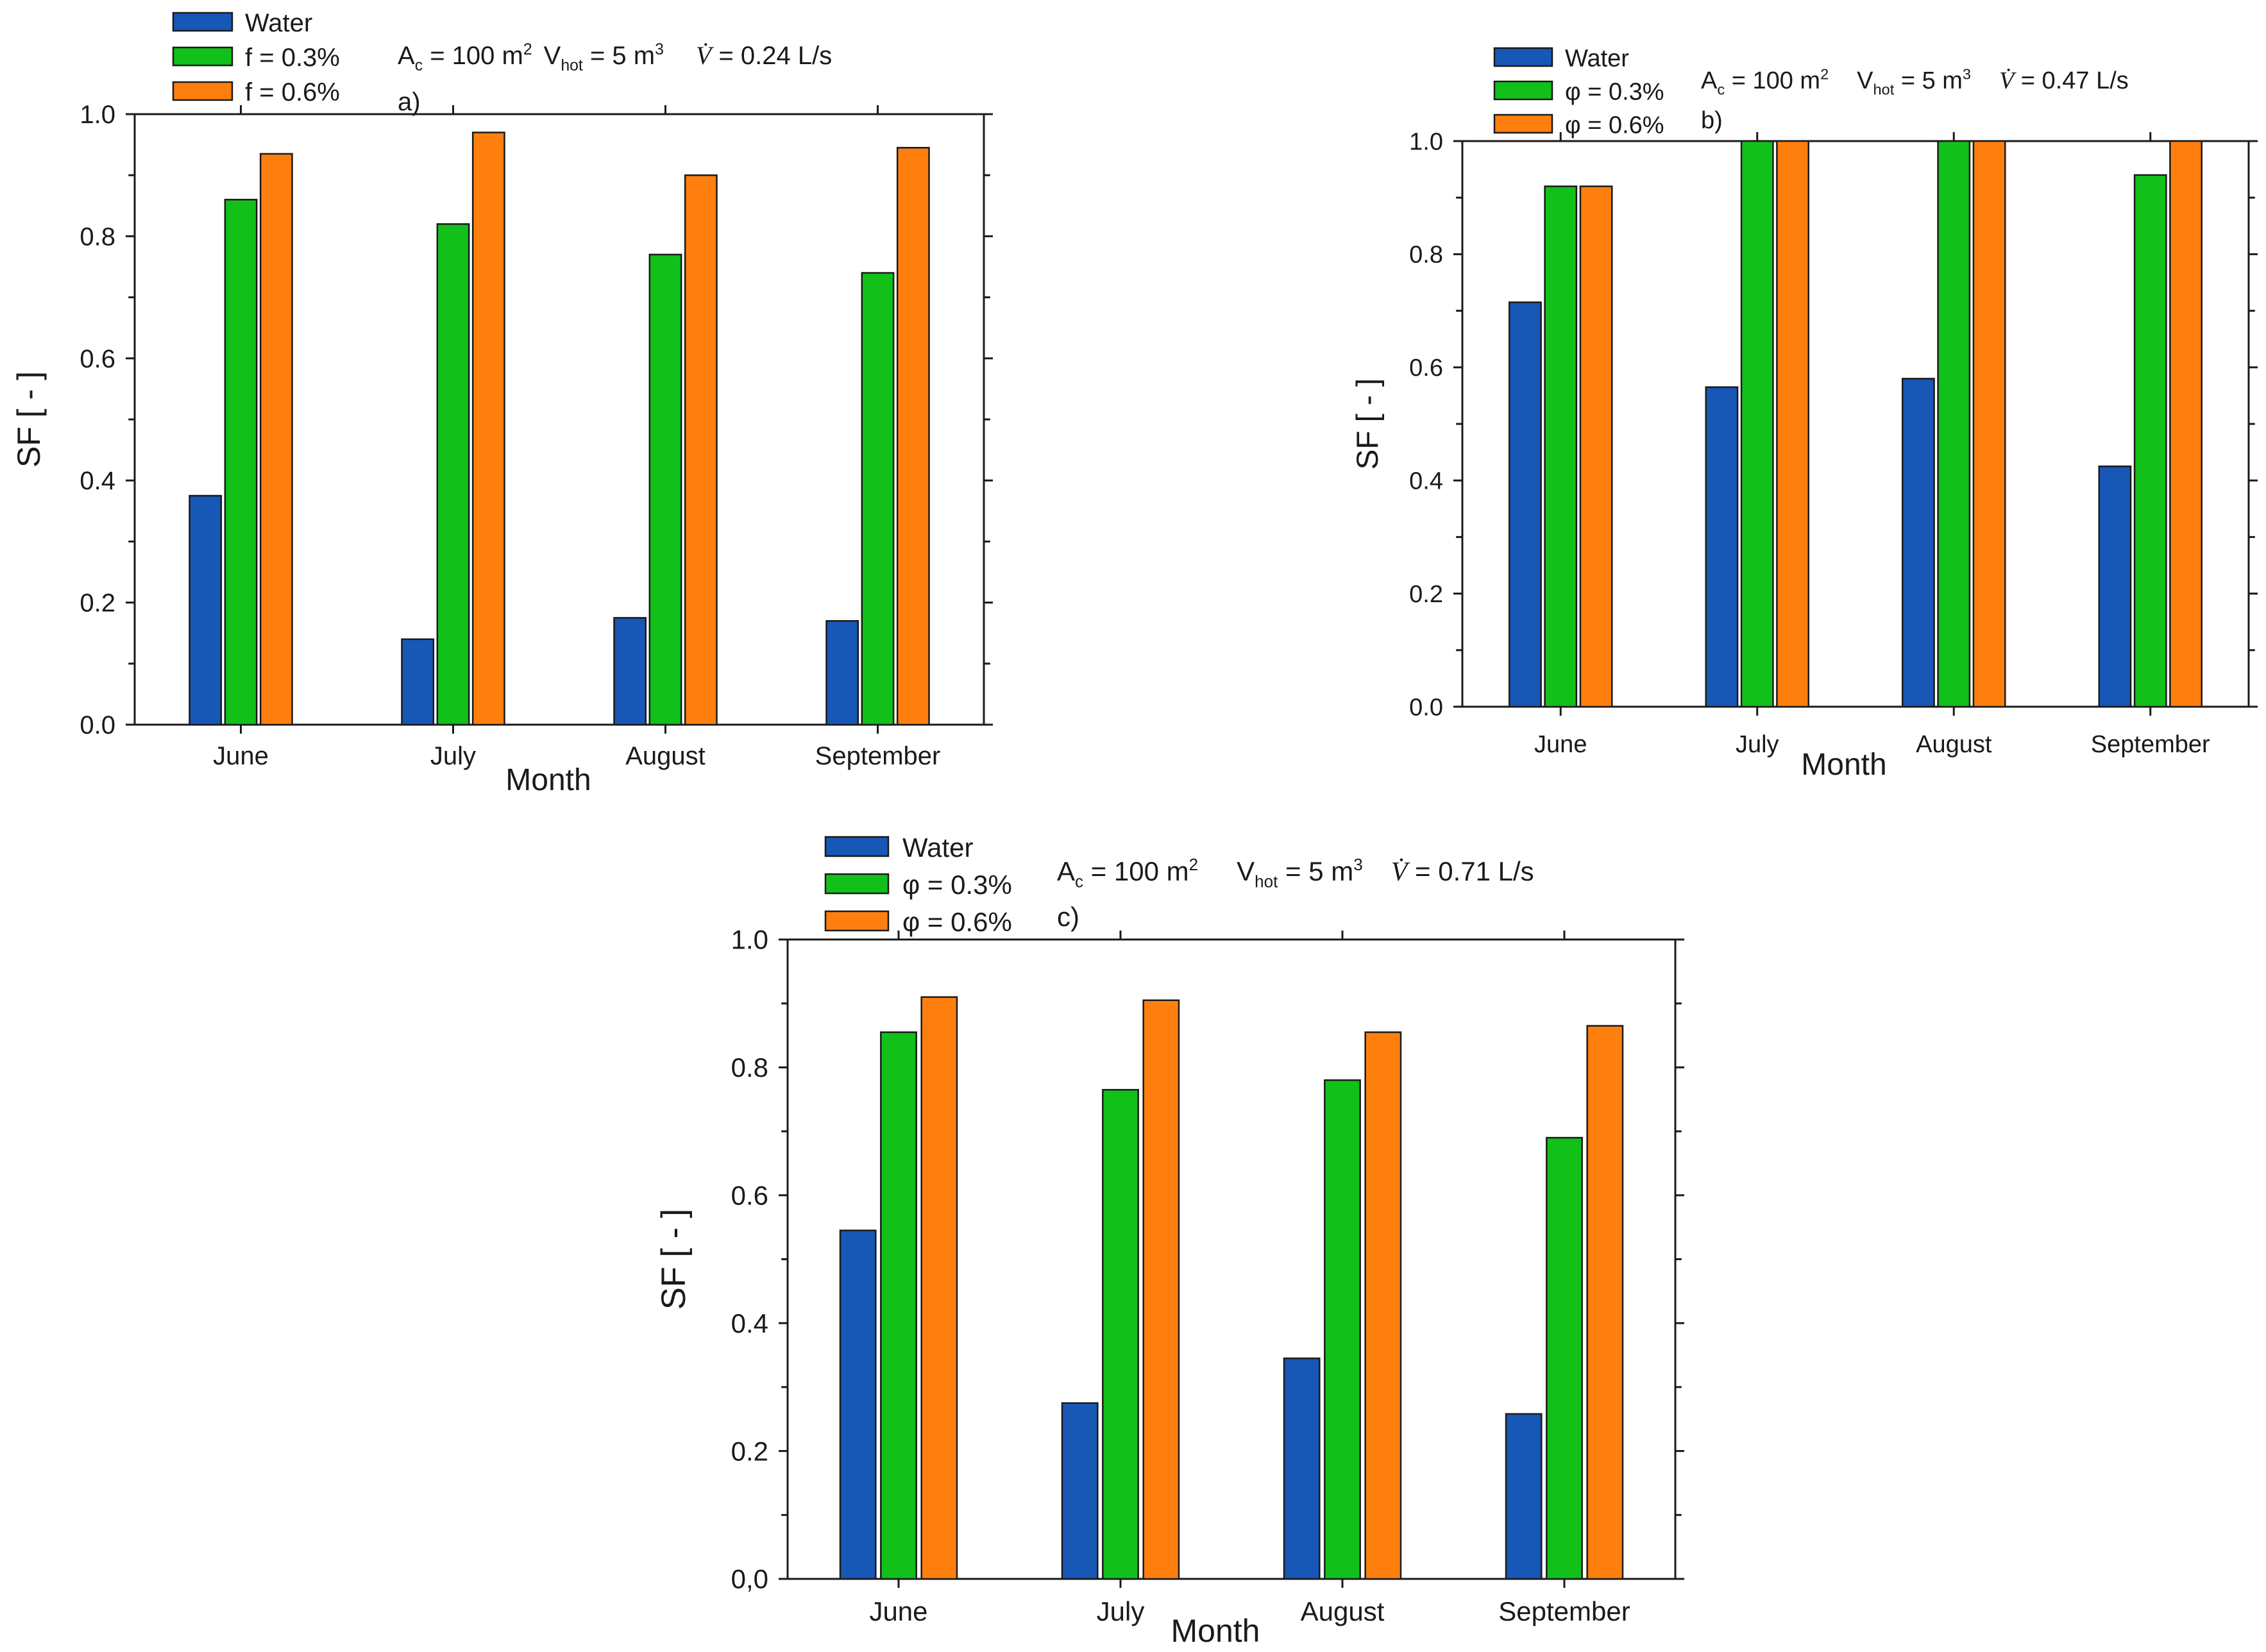  Describe the element at coordinates (615, 57) in the screenshot. I see `parameters-annotation: Ac = 100 m2 Vhot = 5 m3 V̇ = 0.24 L/s` at that location.